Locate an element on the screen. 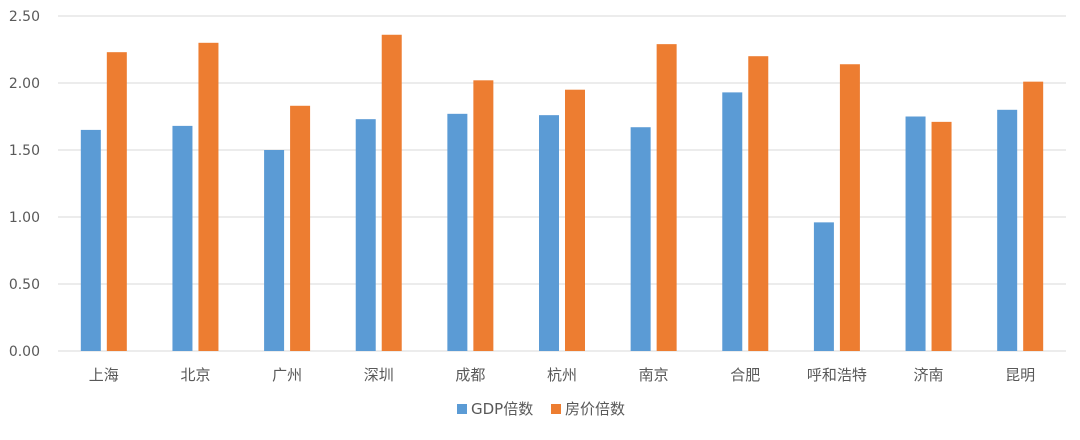 The height and width of the screenshot is (440, 1080). y-tick-label: 2.00 is located at coordinates (24, 84).